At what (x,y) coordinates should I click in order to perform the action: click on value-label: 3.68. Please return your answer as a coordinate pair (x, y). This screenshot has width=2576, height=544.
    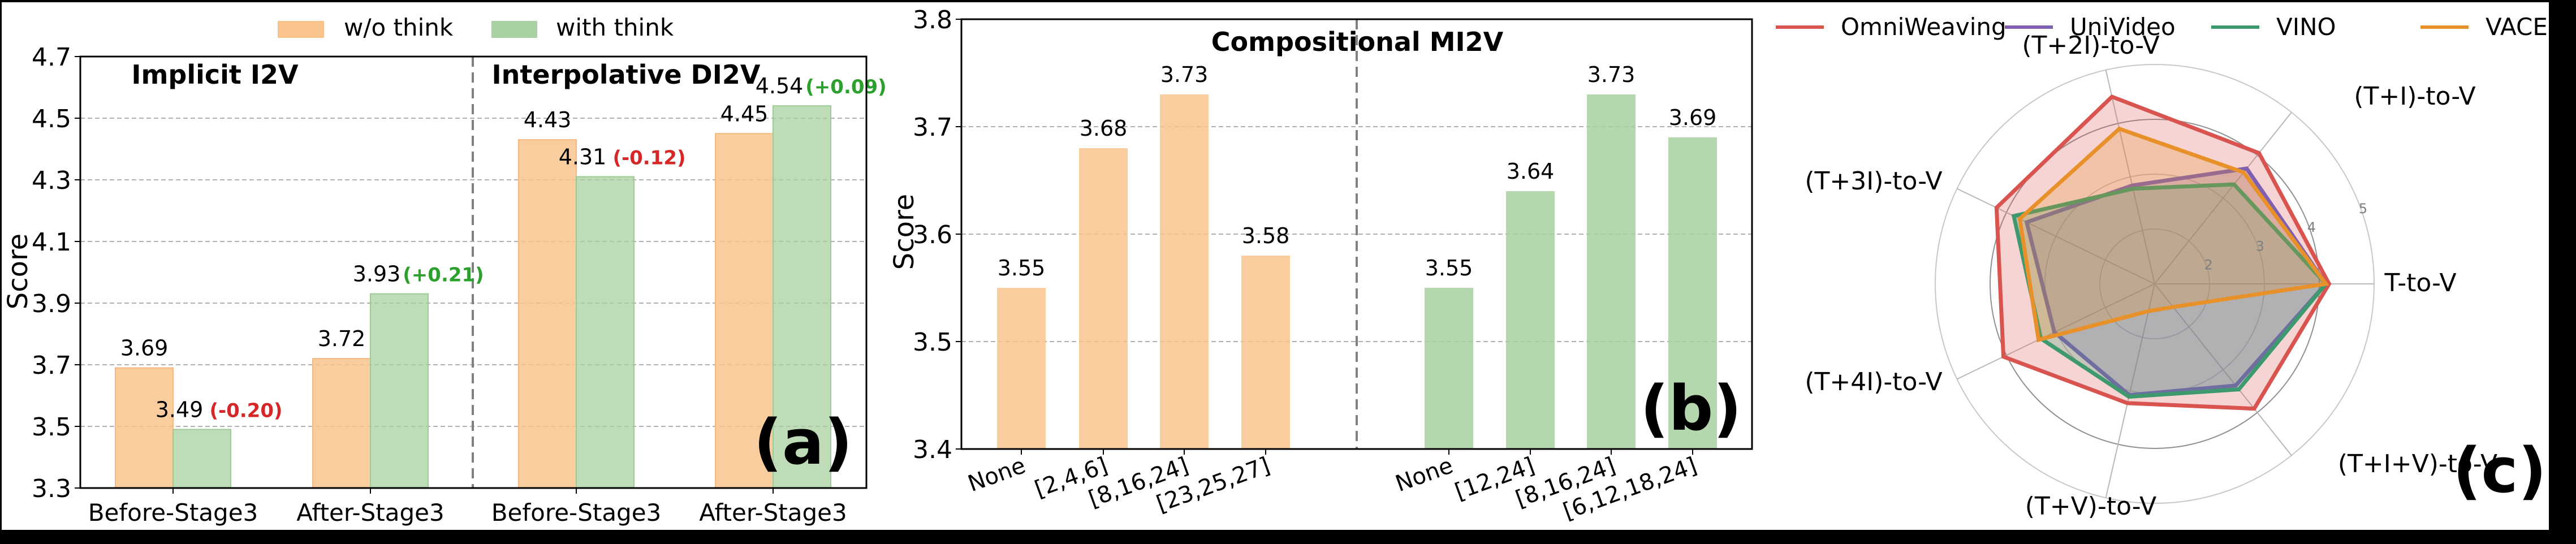
    Looking at the image, I should click on (1104, 128).